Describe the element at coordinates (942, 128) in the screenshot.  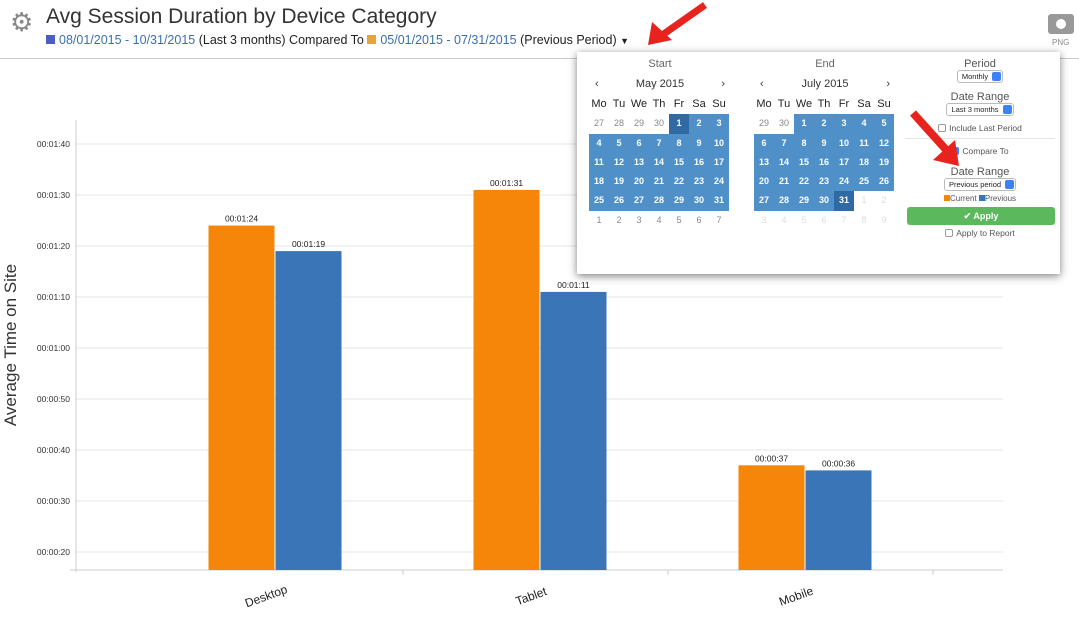
I see `include-last-period-checkbox` at that location.